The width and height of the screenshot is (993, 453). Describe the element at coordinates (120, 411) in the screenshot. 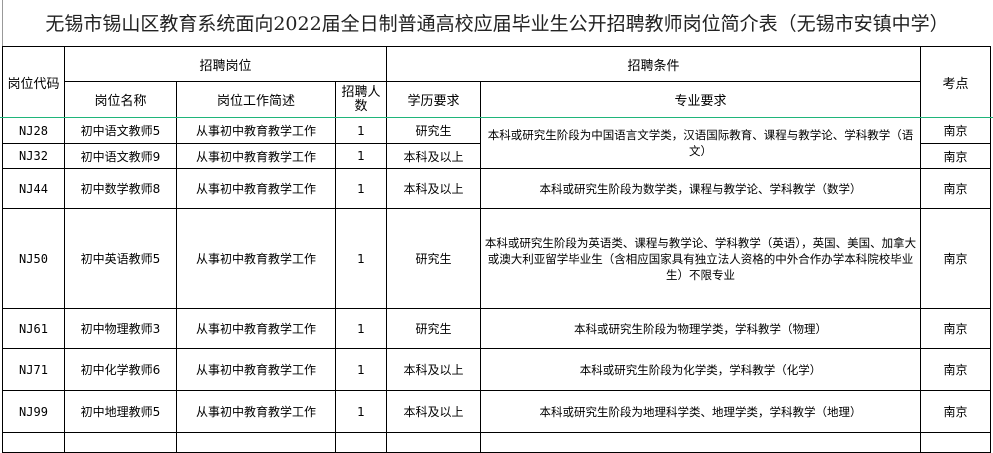

I see `cell-name: 初中地理教师5` at that location.